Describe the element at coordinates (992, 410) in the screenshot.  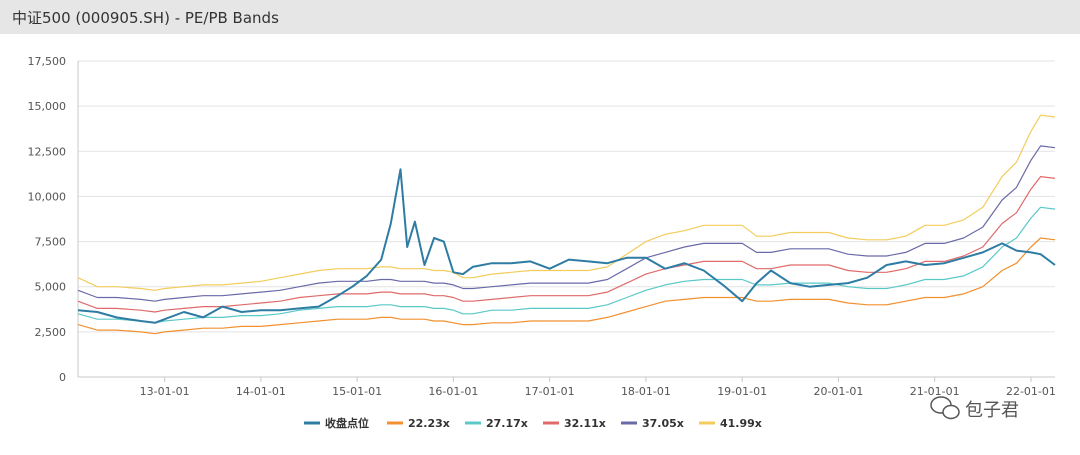
I see `watermark-text: 包子君` at that location.